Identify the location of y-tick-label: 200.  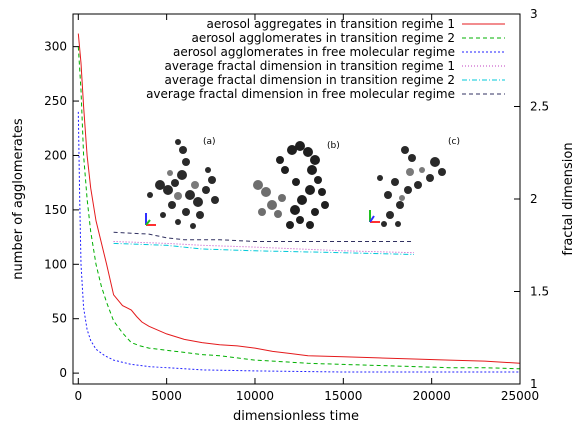
(55, 155).